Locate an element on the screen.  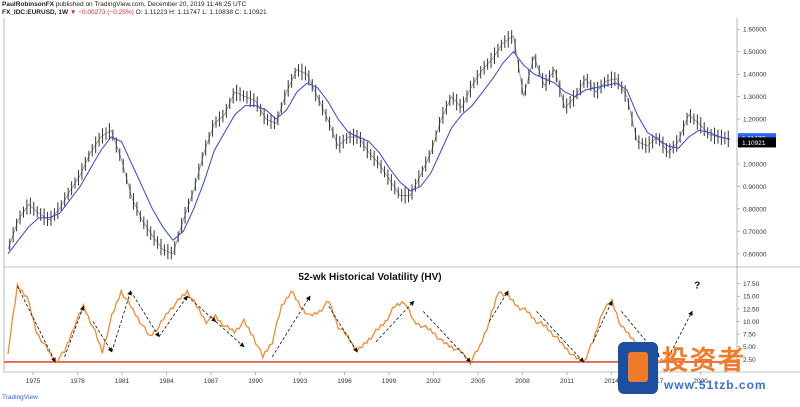
last-price-tag is located at coordinates (757, 142).